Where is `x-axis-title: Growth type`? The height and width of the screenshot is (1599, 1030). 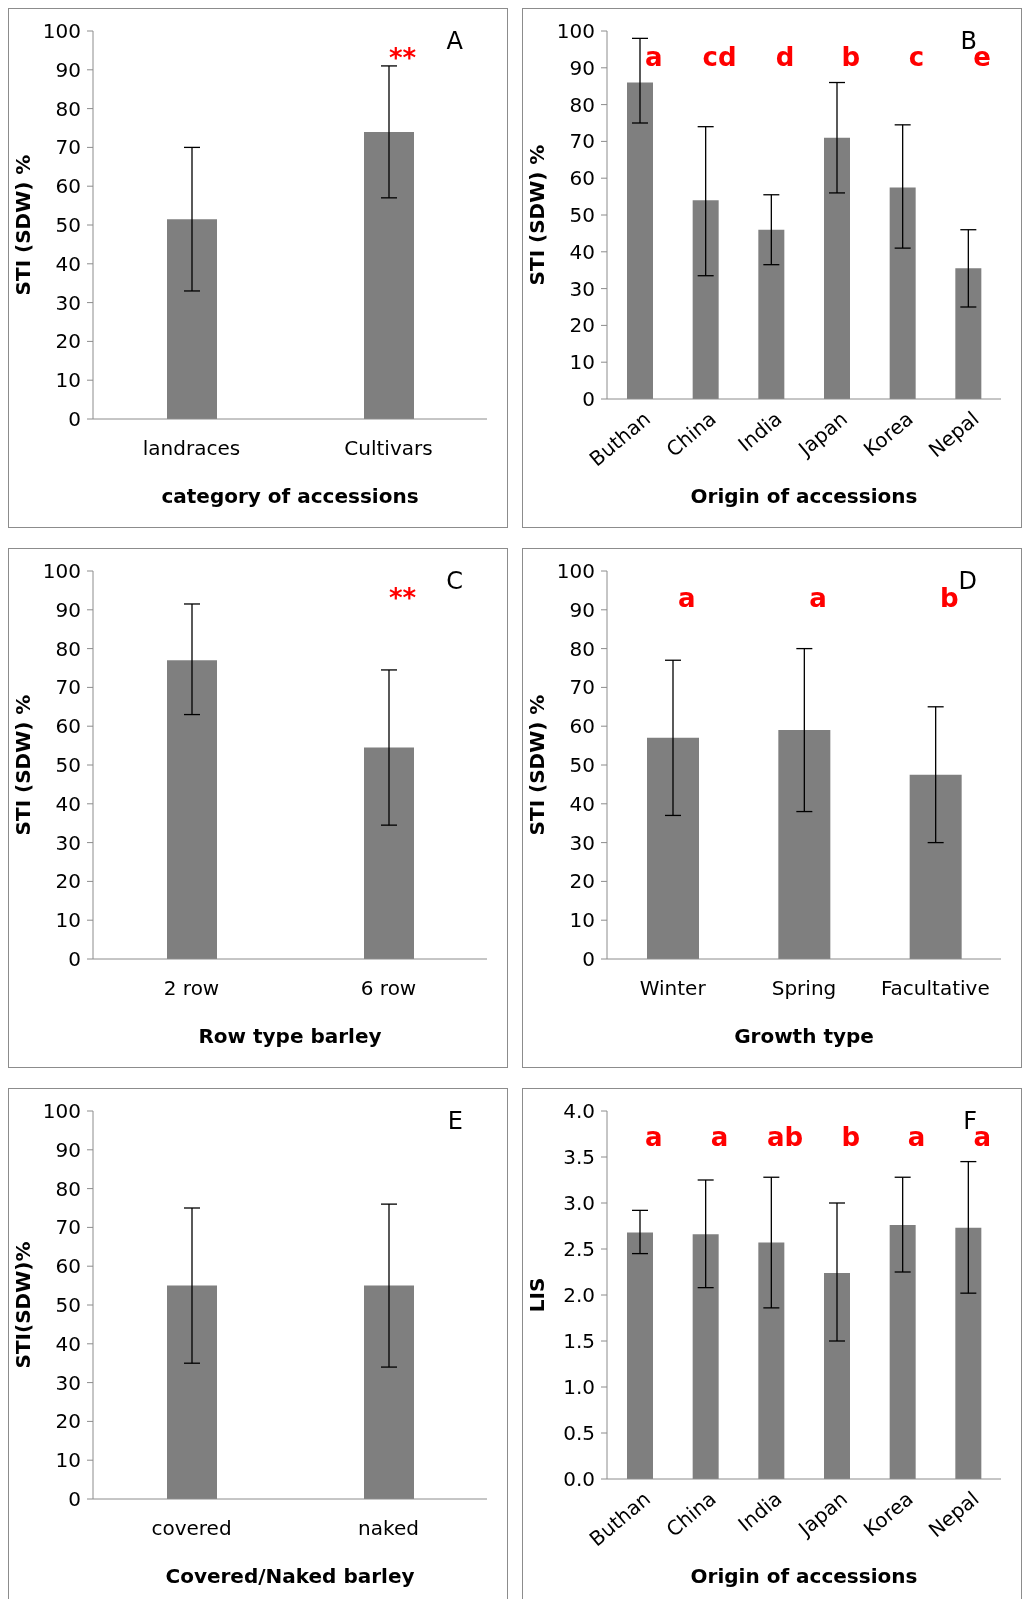 x-axis-title: Growth type is located at coordinates (804, 1036).